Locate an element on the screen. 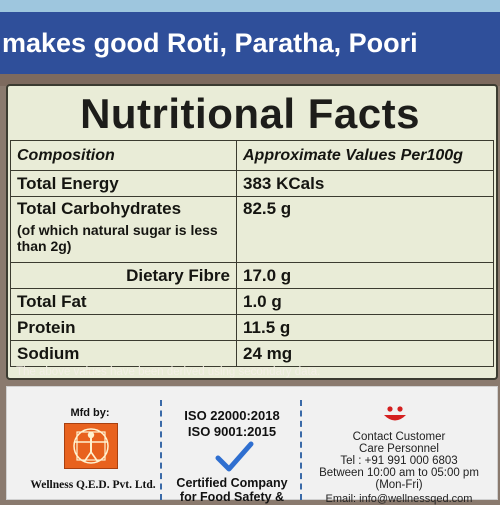 This screenshot has width=500, height=505. package-band is located at coordinates (250, 80).